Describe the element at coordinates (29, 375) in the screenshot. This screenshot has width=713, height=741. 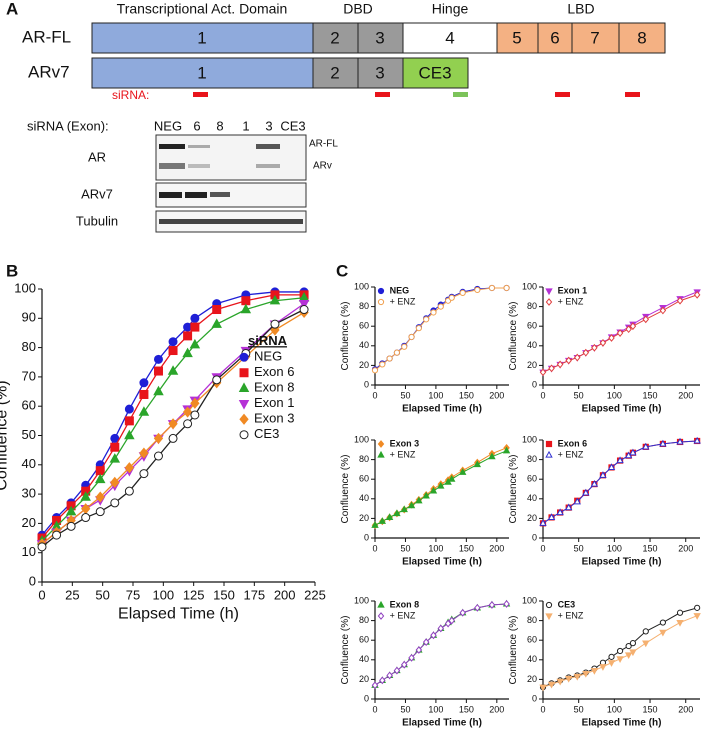
I see `y-tick-label: 70` at that location.